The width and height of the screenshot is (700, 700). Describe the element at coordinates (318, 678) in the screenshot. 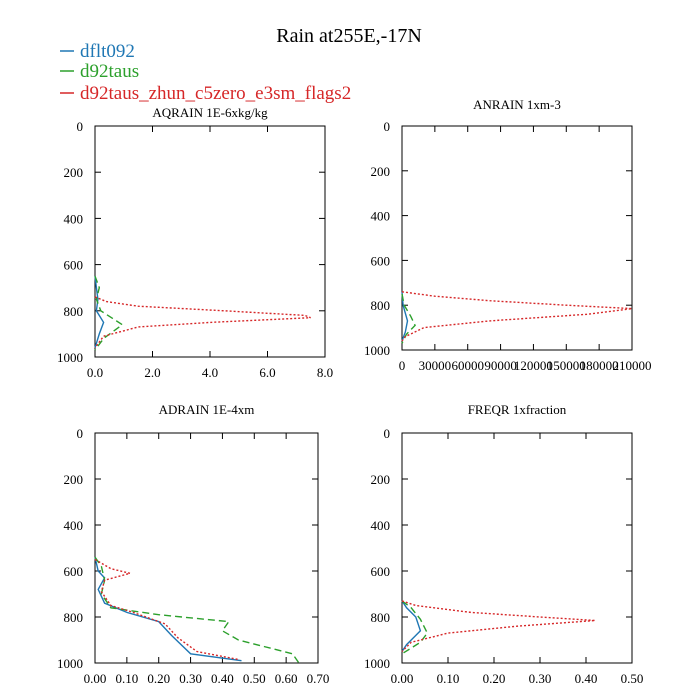

I see `x-tick-label: 0.70` at that location.